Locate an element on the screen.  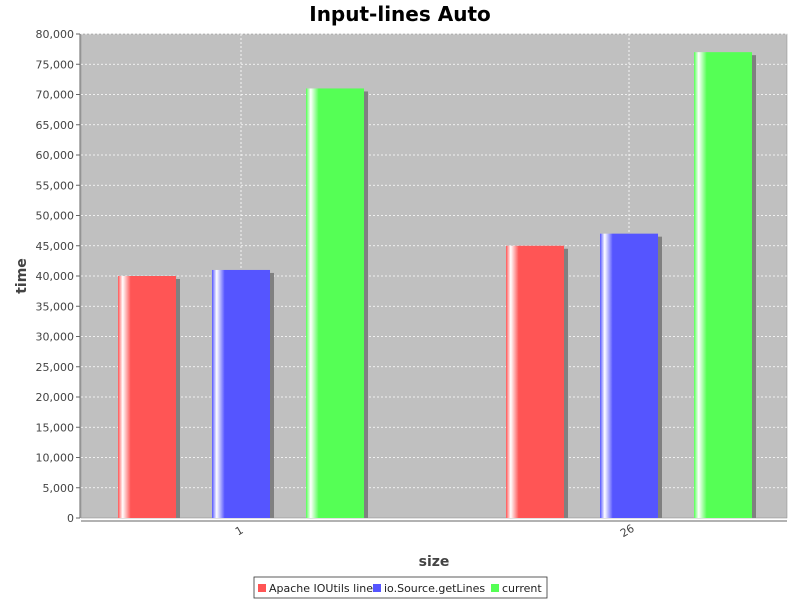
y-tick-label: 40,000 is located at coordinates (55, 276).